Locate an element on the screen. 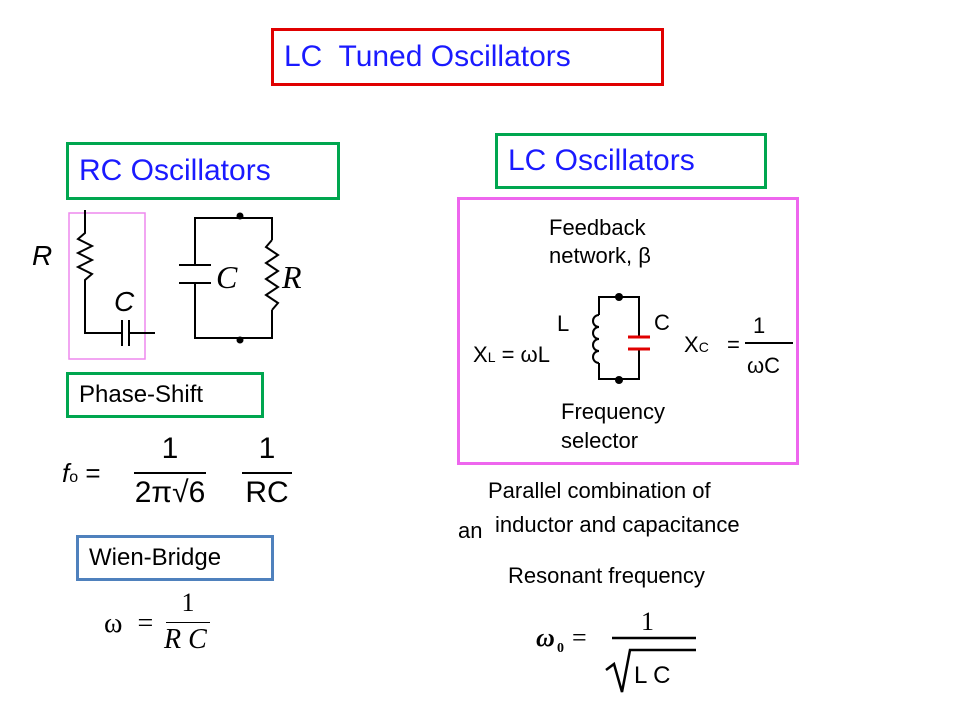 The width and height of the screenshot is (960, 720). square-root-icon is located at coordinates (650, 670).